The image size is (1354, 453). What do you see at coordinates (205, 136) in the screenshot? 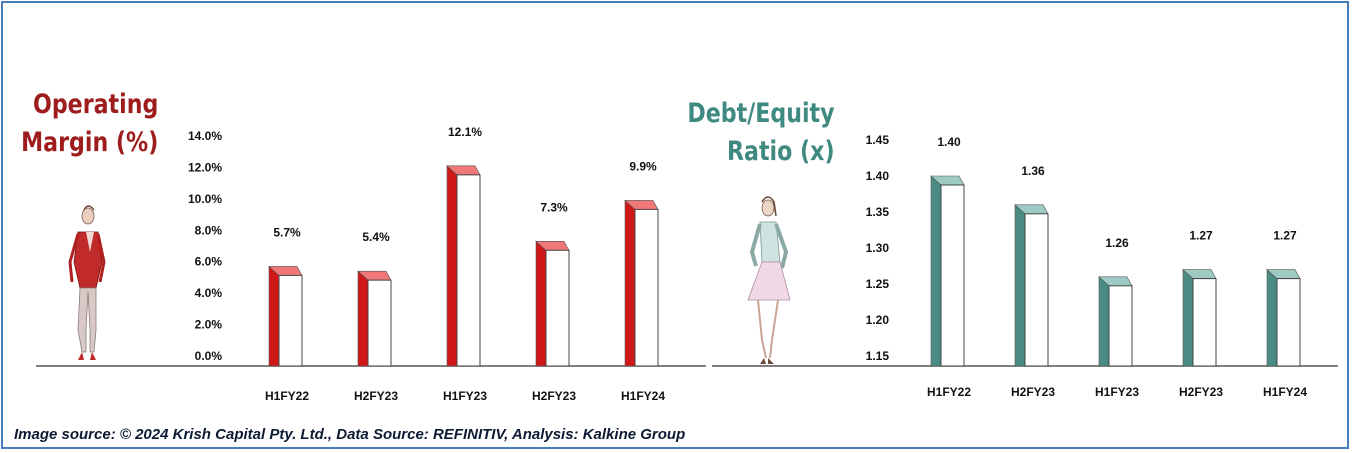
I see `operating-margin-y-tick-label: 14.0%` at bounding box center [205, 136].